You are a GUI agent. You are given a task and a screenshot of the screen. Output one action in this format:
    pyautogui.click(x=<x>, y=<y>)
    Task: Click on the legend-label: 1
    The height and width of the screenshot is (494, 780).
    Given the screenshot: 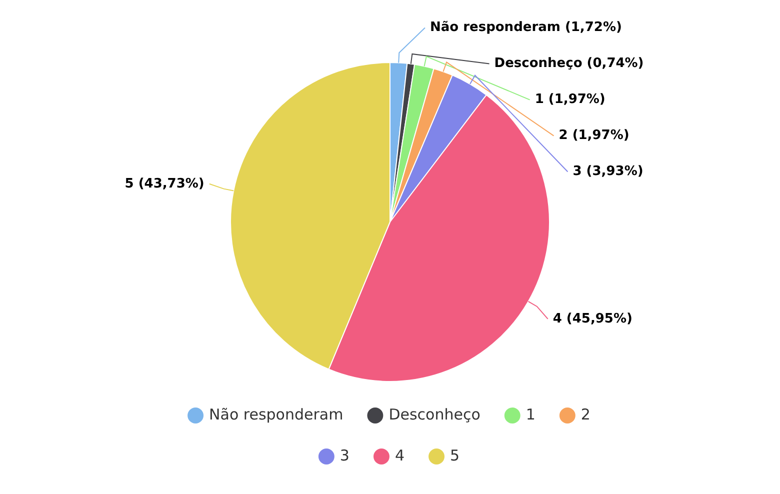 What is the action you would take?
    pyautogui.click(x=531, y=414)
    